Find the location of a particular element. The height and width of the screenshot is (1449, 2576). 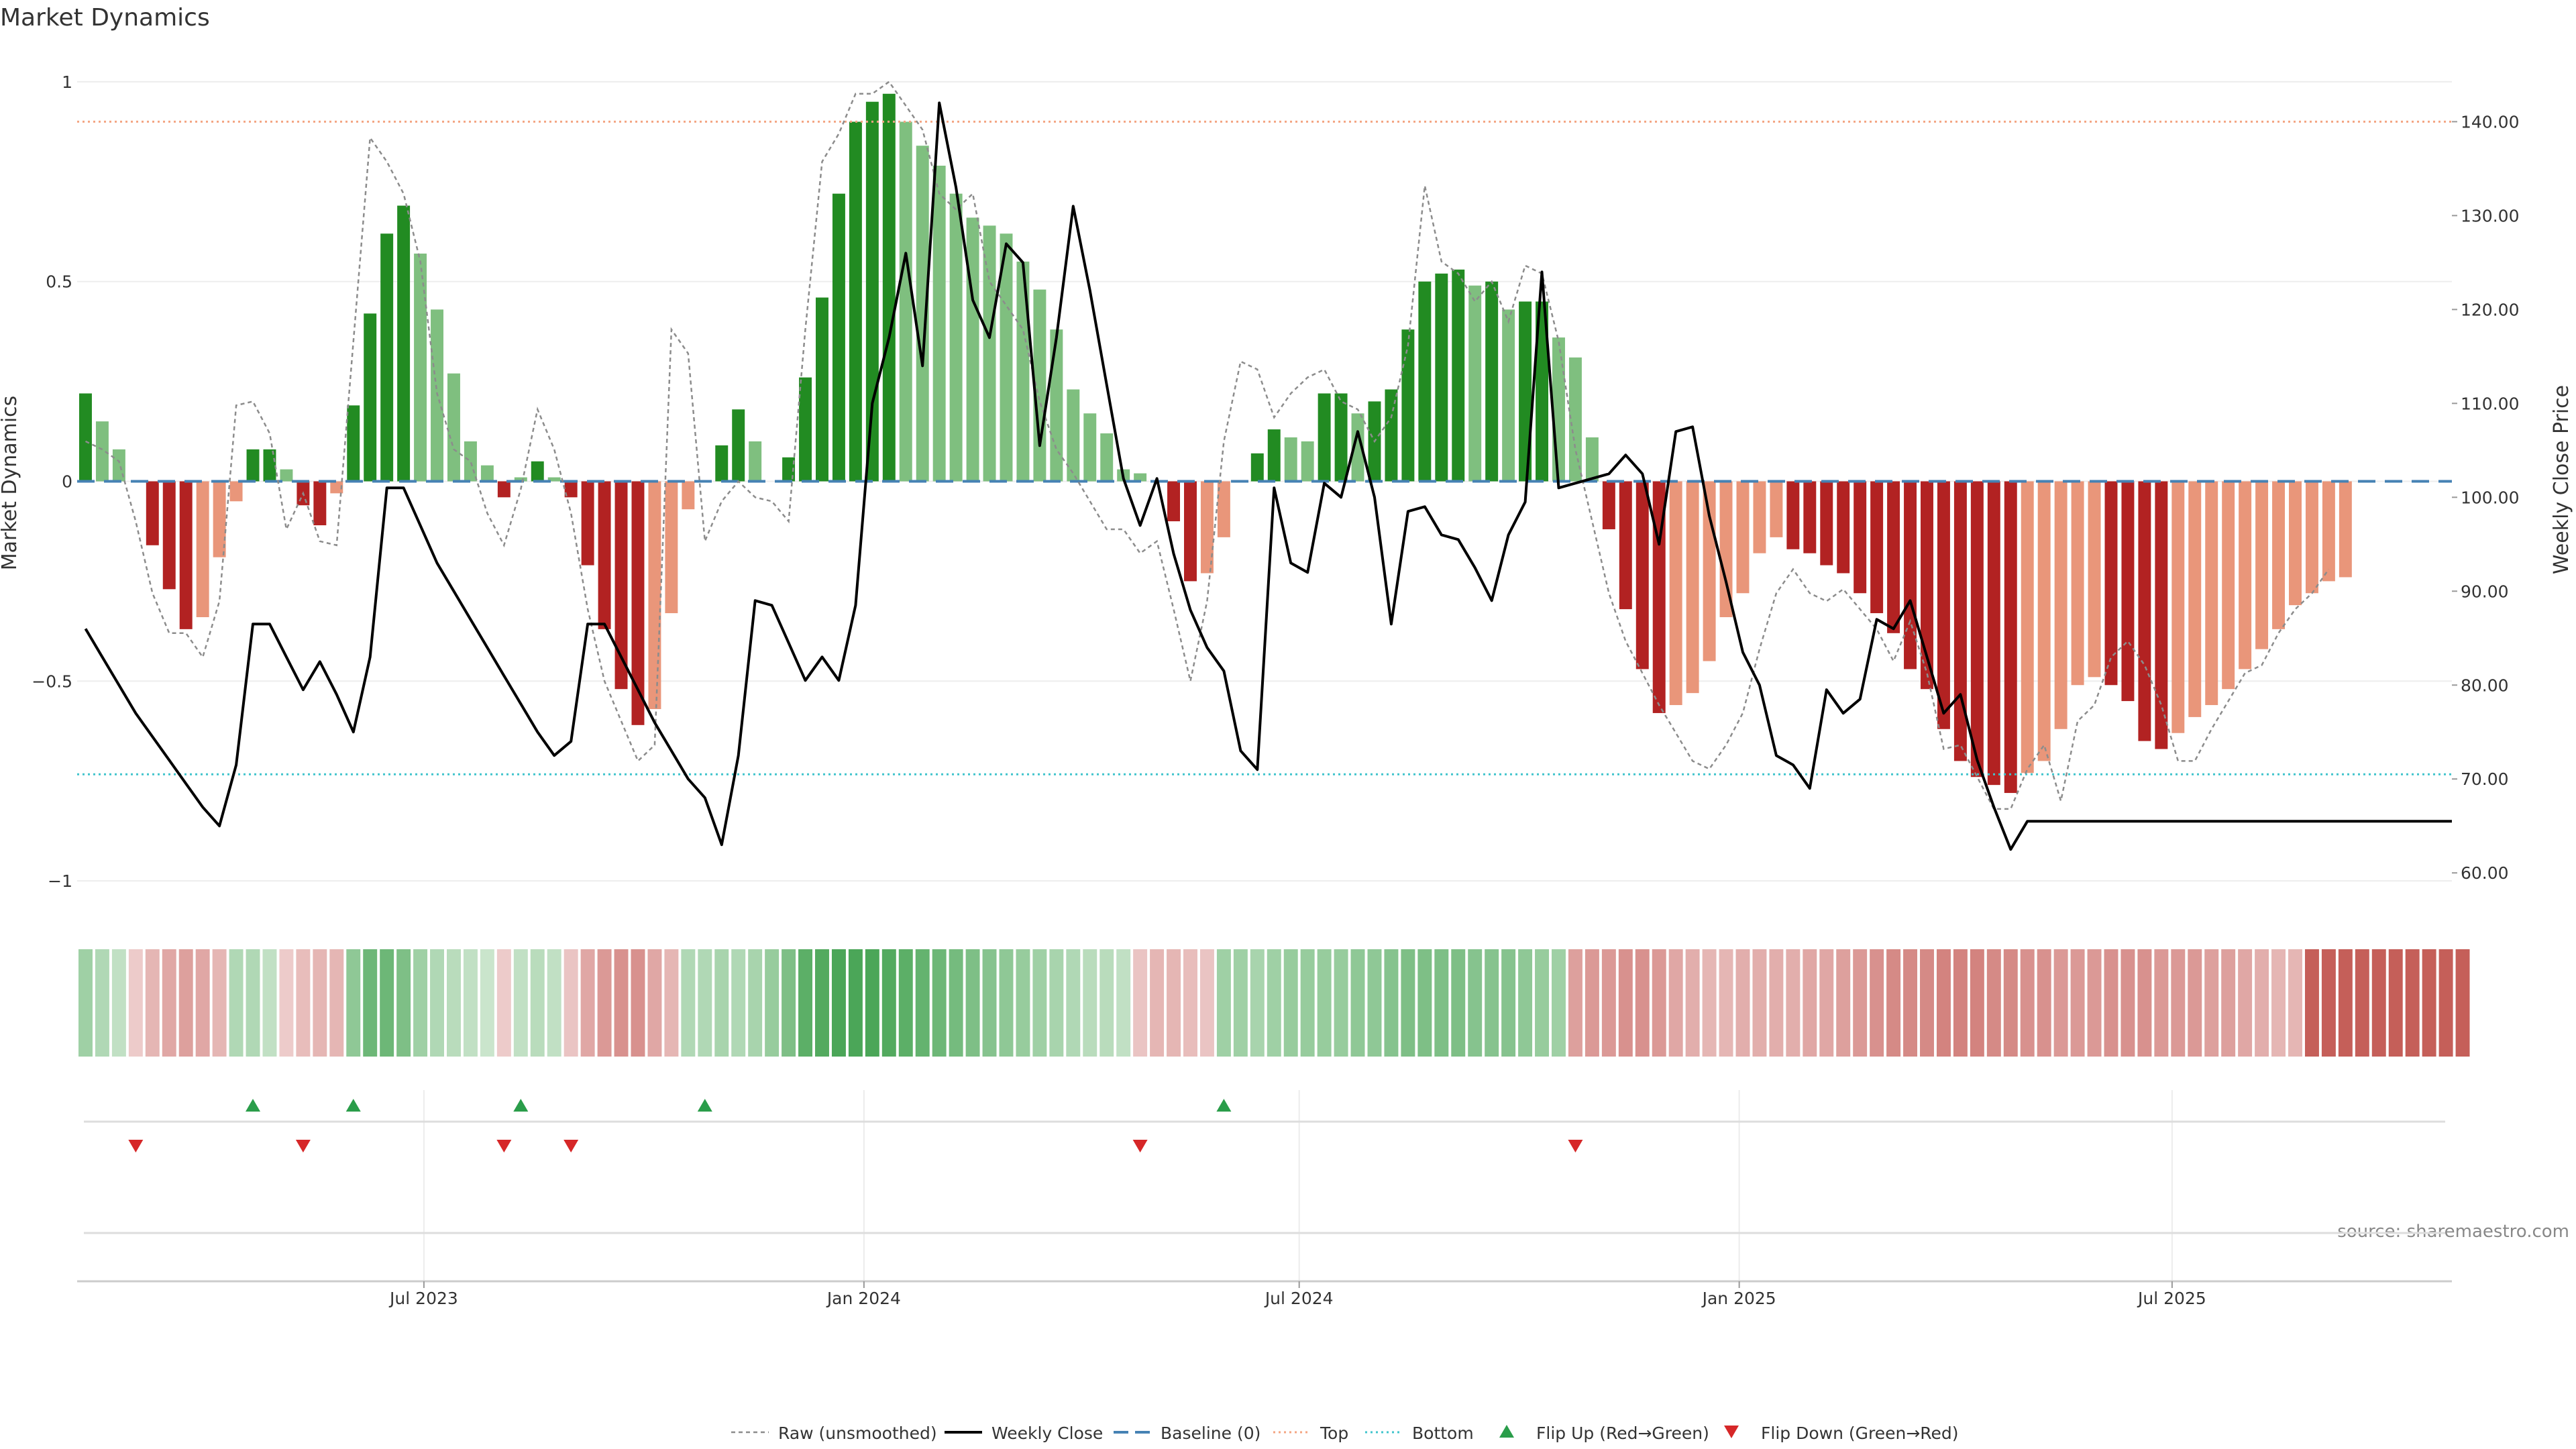

y-tick-right: 110.00 is located at coordinates (2490, 403).